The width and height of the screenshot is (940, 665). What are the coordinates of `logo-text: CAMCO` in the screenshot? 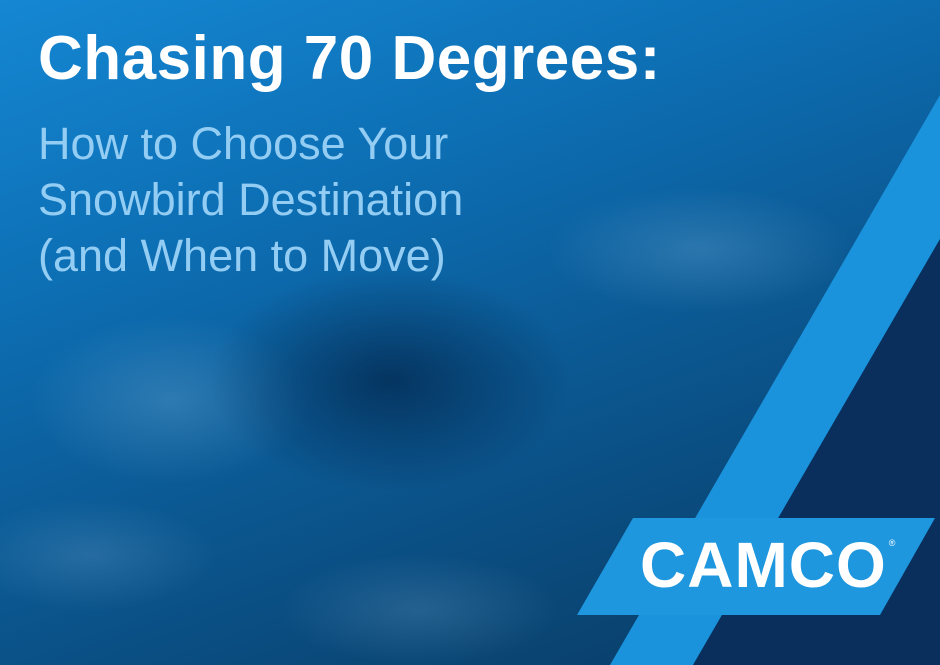 It's located at (763, 565).